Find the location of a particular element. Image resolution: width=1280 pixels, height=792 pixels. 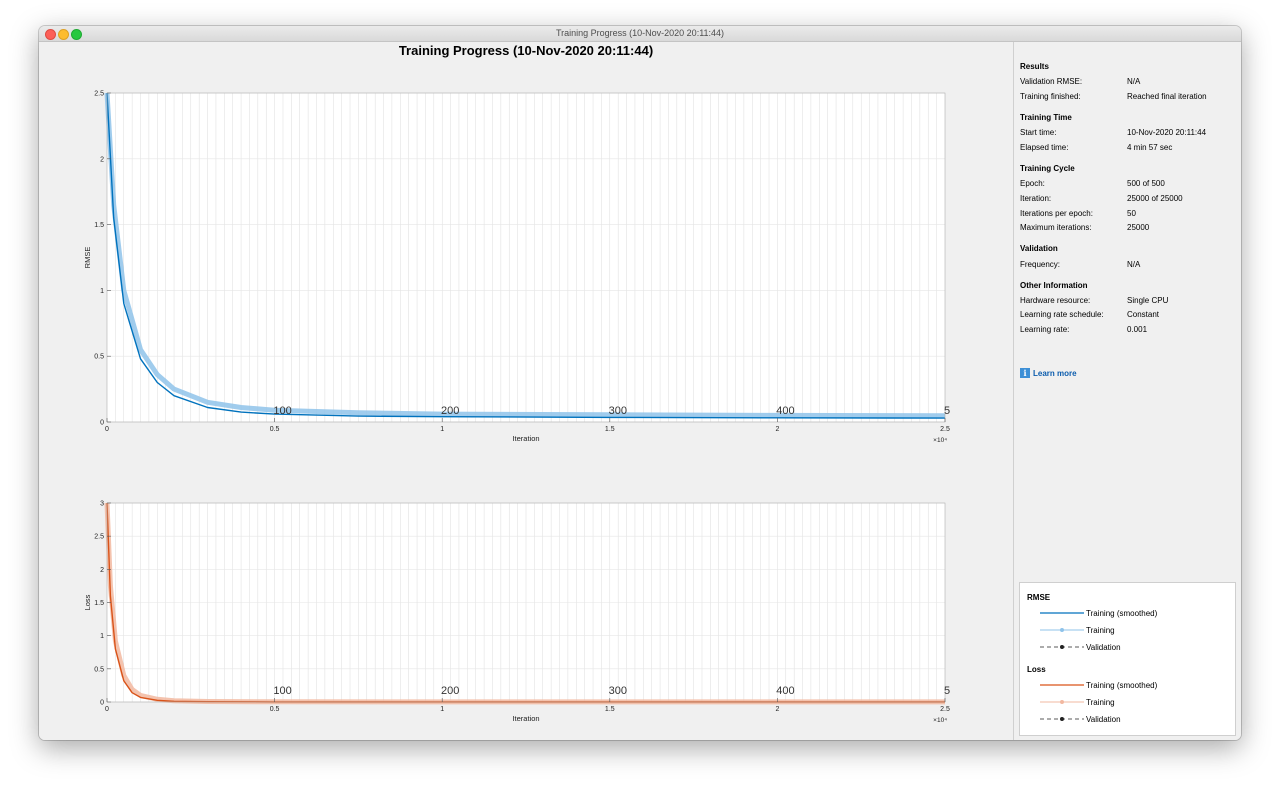

window-title: Training Progress (10-Nov-2020 20:11:44) is located at coordinates (640, 33).